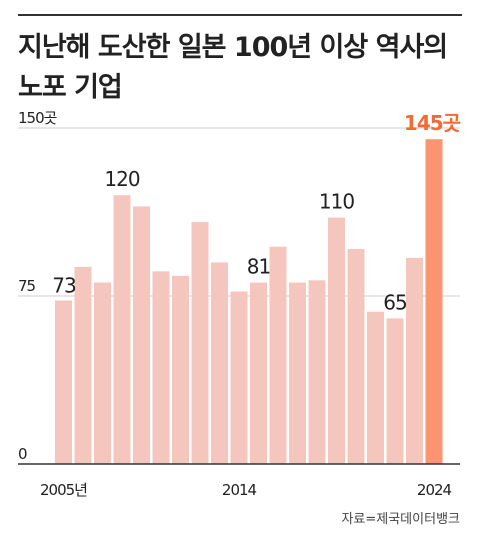  Describe the element at coordinates (258, 267) in the screenshot. I see `data-label-2015: 81` at that location.